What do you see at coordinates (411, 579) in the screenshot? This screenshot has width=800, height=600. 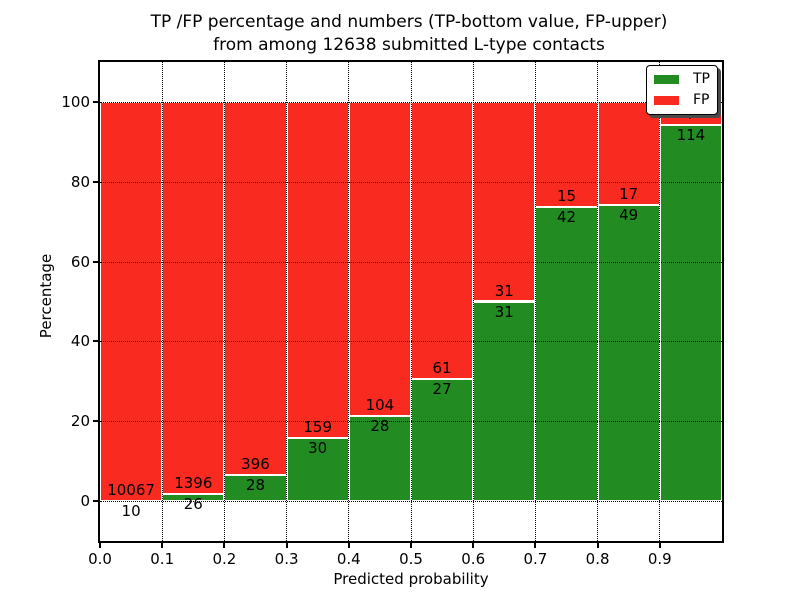 I see `x-axis-label: Predicted probability` at bounding box center [411, 579].